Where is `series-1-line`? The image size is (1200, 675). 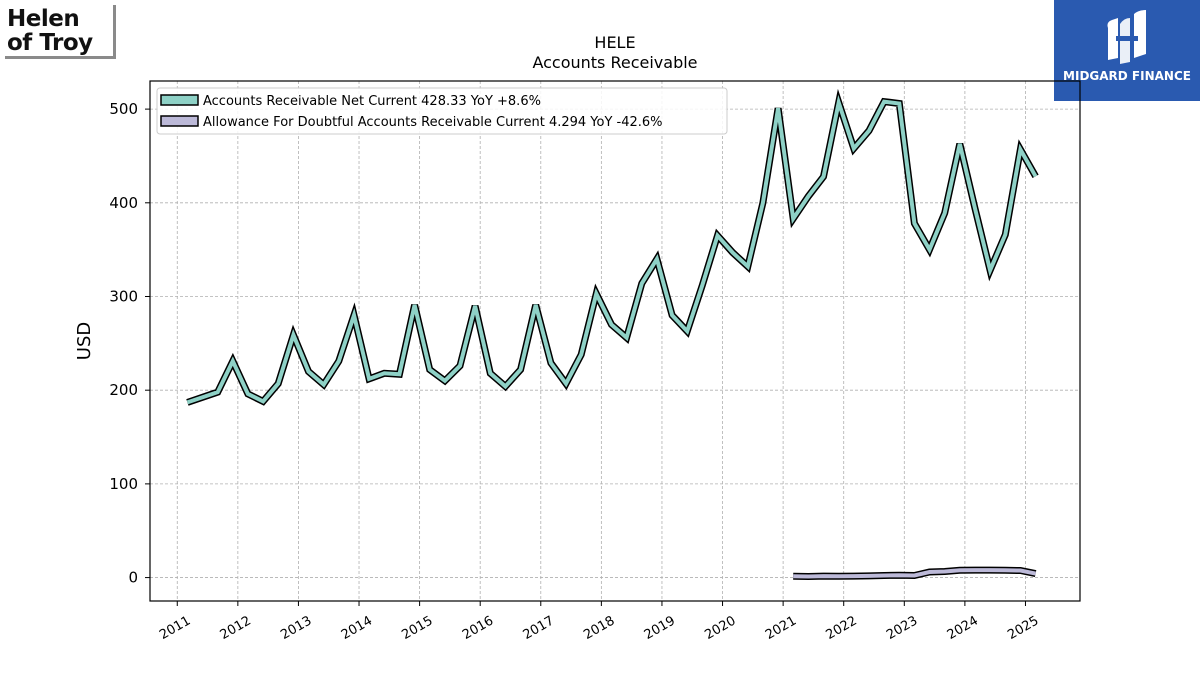
series-1-line is located at coordinates (914, 573).